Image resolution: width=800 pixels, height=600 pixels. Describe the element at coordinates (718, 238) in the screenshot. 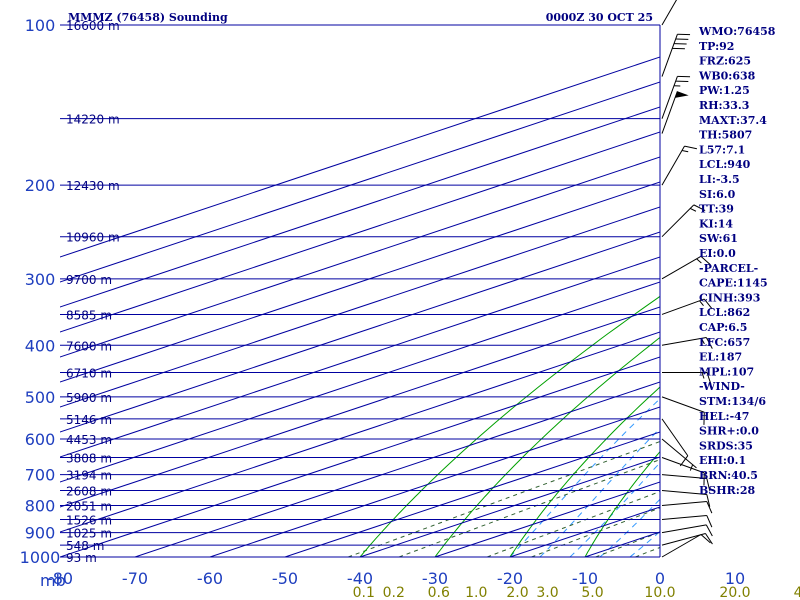

I see `index-row: SW:61` at that location.